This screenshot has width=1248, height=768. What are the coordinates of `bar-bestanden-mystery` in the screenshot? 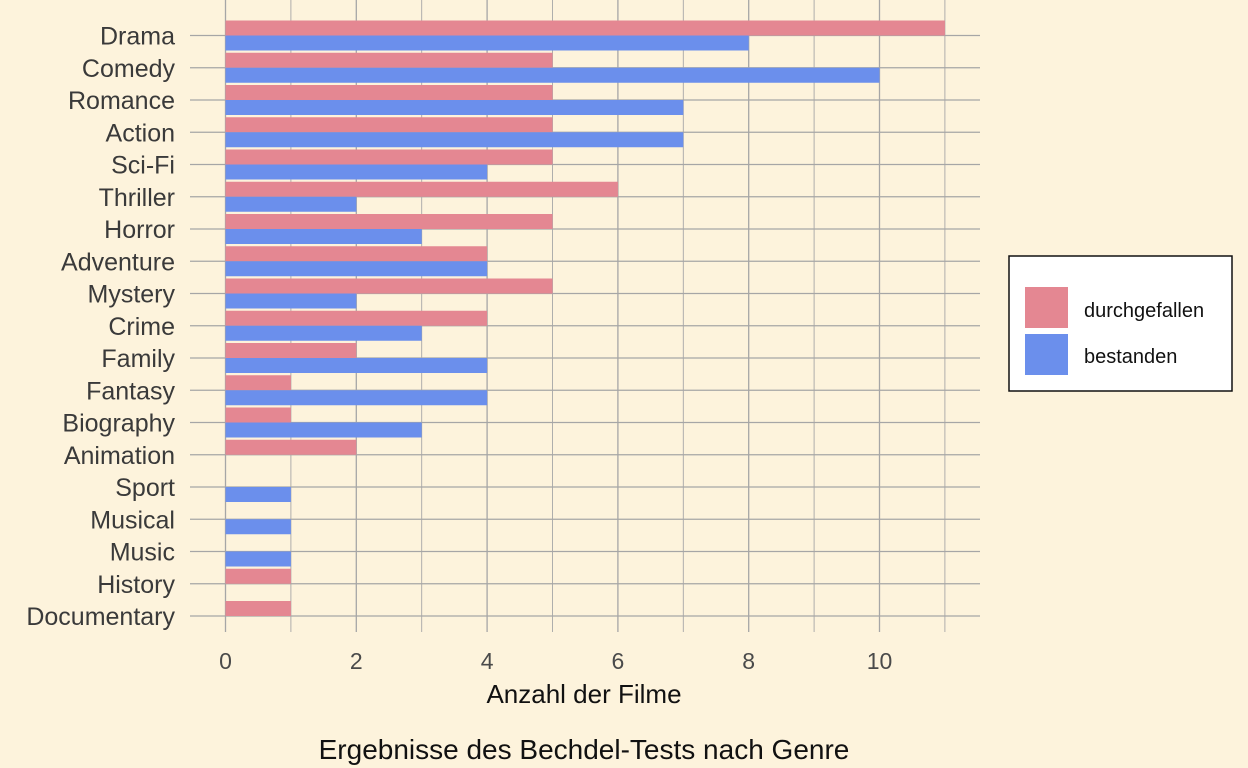 It's located at (291, 301).